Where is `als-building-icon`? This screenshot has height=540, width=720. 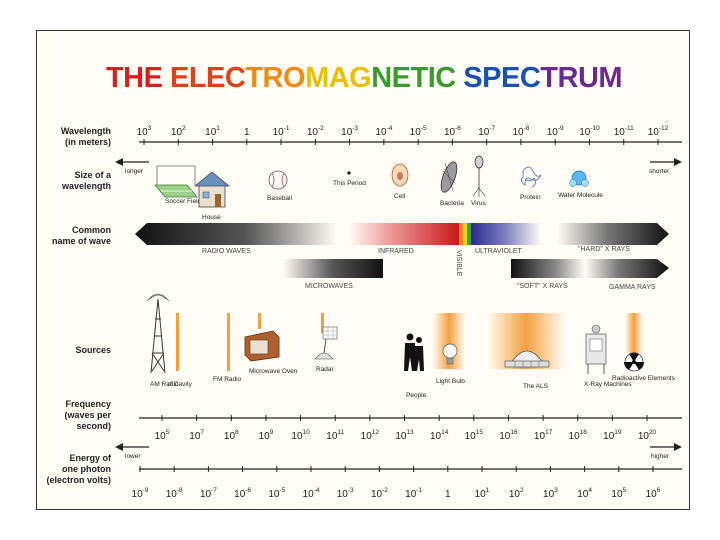 als-building-icon is located at coordinates (527, 359).